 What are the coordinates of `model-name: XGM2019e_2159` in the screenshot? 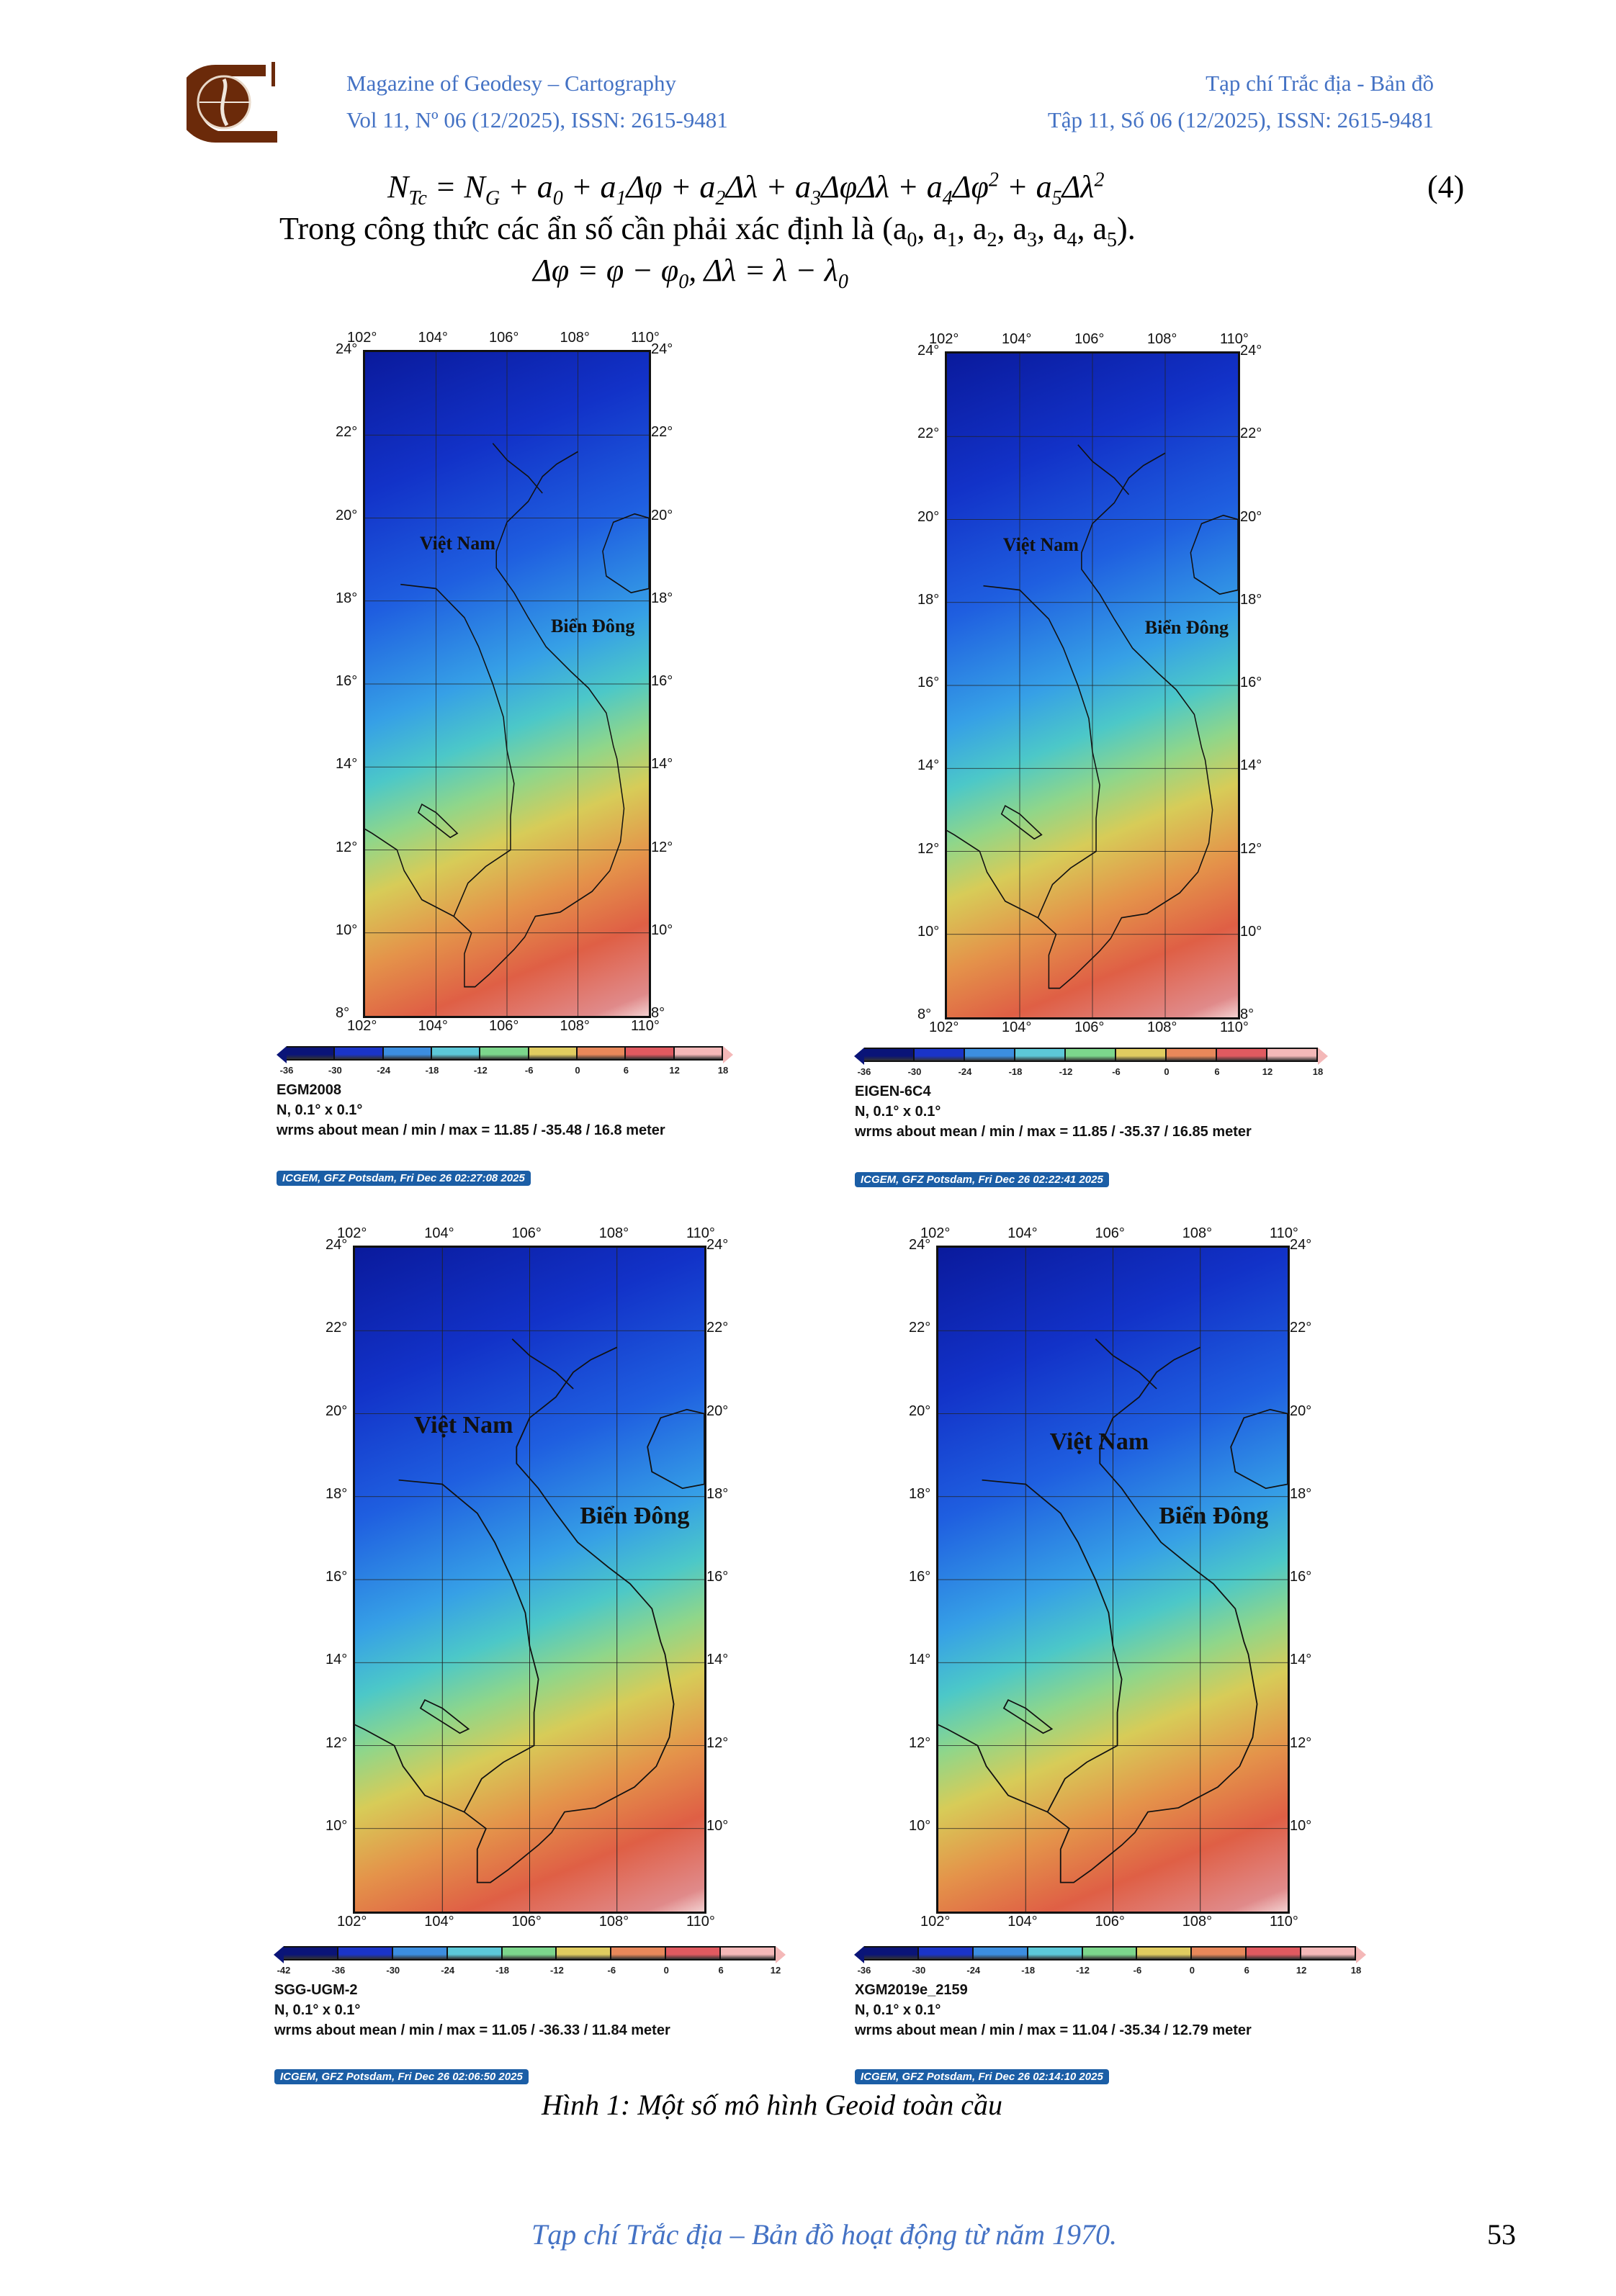 It's located at (911, 1990).